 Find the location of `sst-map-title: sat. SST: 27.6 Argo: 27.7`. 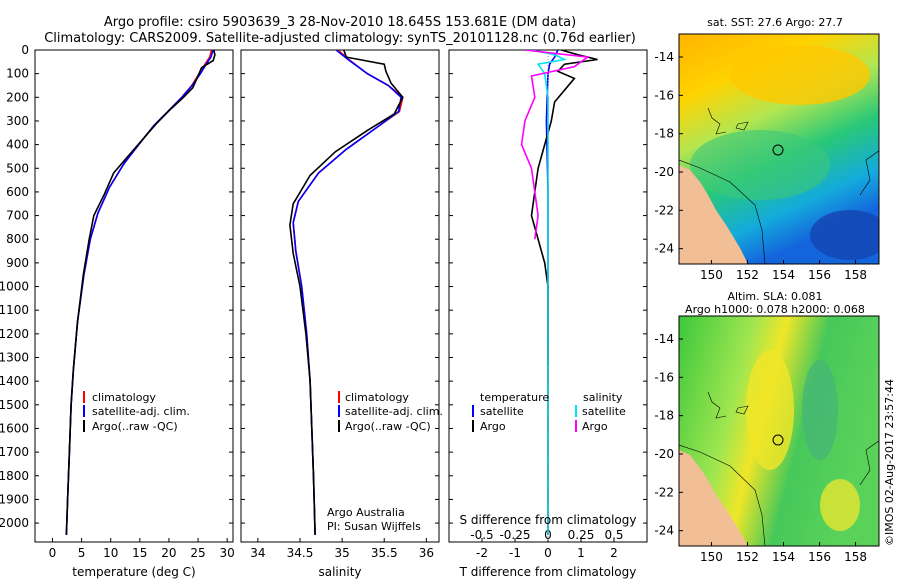

sst-map-title: sat. SST: 27.6 Argo: 27.7 is located at coordinates (775, 22).